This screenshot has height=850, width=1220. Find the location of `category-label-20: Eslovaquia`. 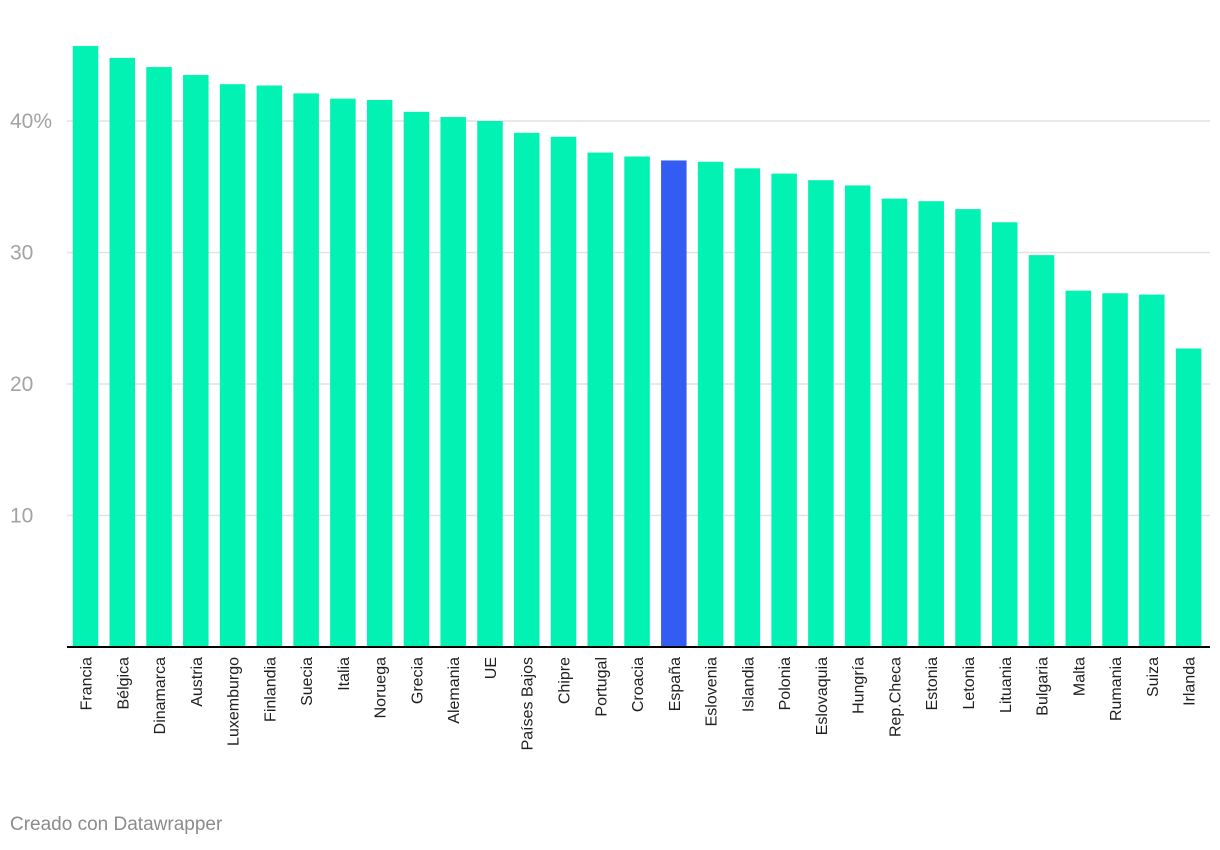

category-label-20: Eslovaquia is located at coordinates (822, 696).